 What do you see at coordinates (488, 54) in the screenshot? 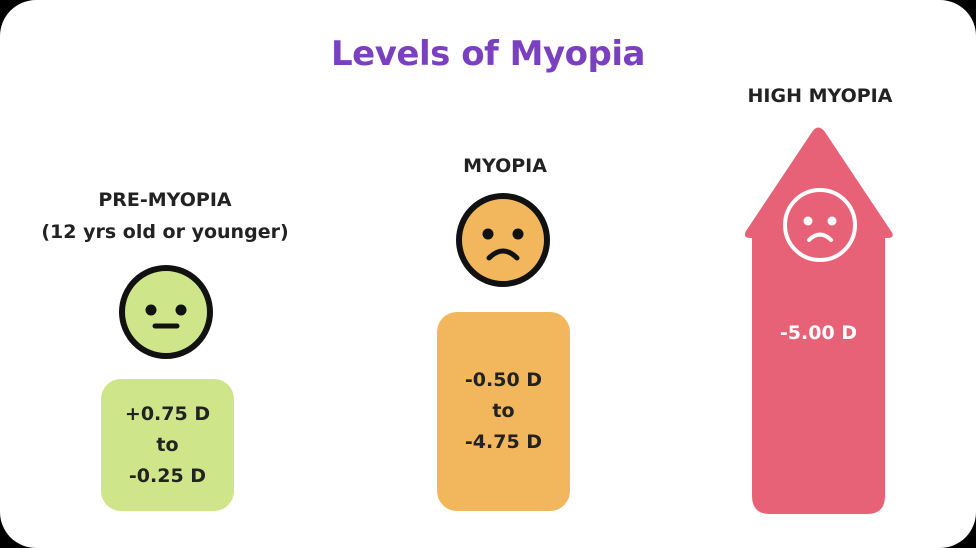
I see `page-title: Levels of Myopia` at bounding box center [488, 54].